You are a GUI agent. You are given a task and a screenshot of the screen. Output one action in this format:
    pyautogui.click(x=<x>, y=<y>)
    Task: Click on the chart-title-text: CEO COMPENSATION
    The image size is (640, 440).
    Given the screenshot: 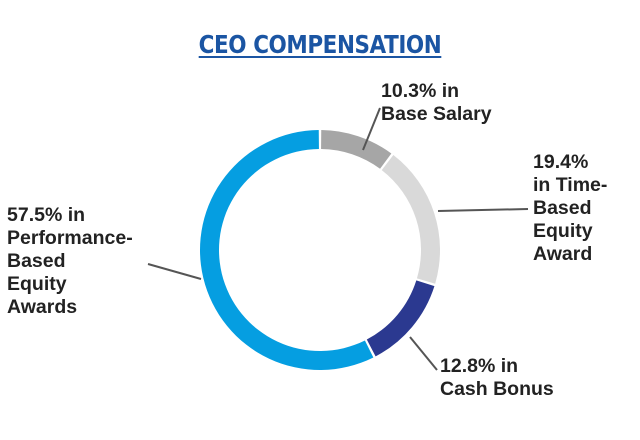 What is the action you would take?
    pyautogui.click(x=320, y=44)
    